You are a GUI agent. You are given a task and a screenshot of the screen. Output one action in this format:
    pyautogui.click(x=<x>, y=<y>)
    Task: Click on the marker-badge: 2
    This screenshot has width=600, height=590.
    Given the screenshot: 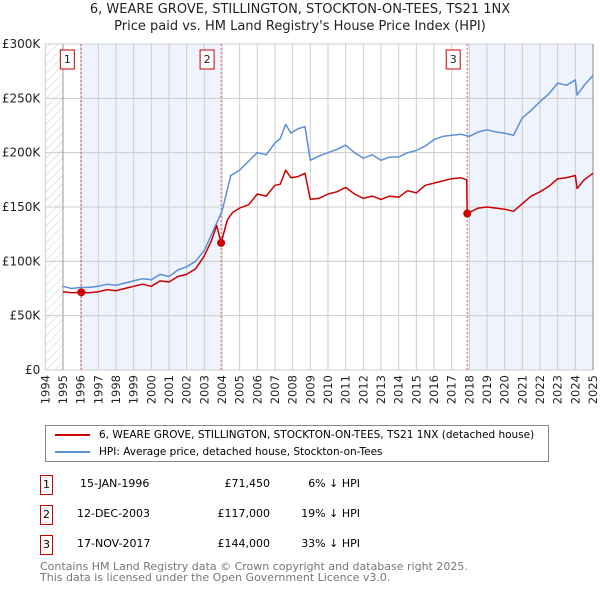 What is the action you would take?
    pyautogui.click(x=46, y=515)
    